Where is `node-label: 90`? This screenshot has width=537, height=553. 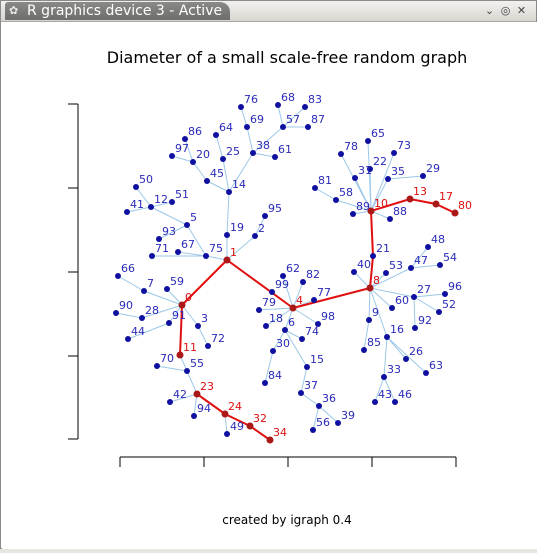
node-label: 90 is located at coordinates (126, 305).